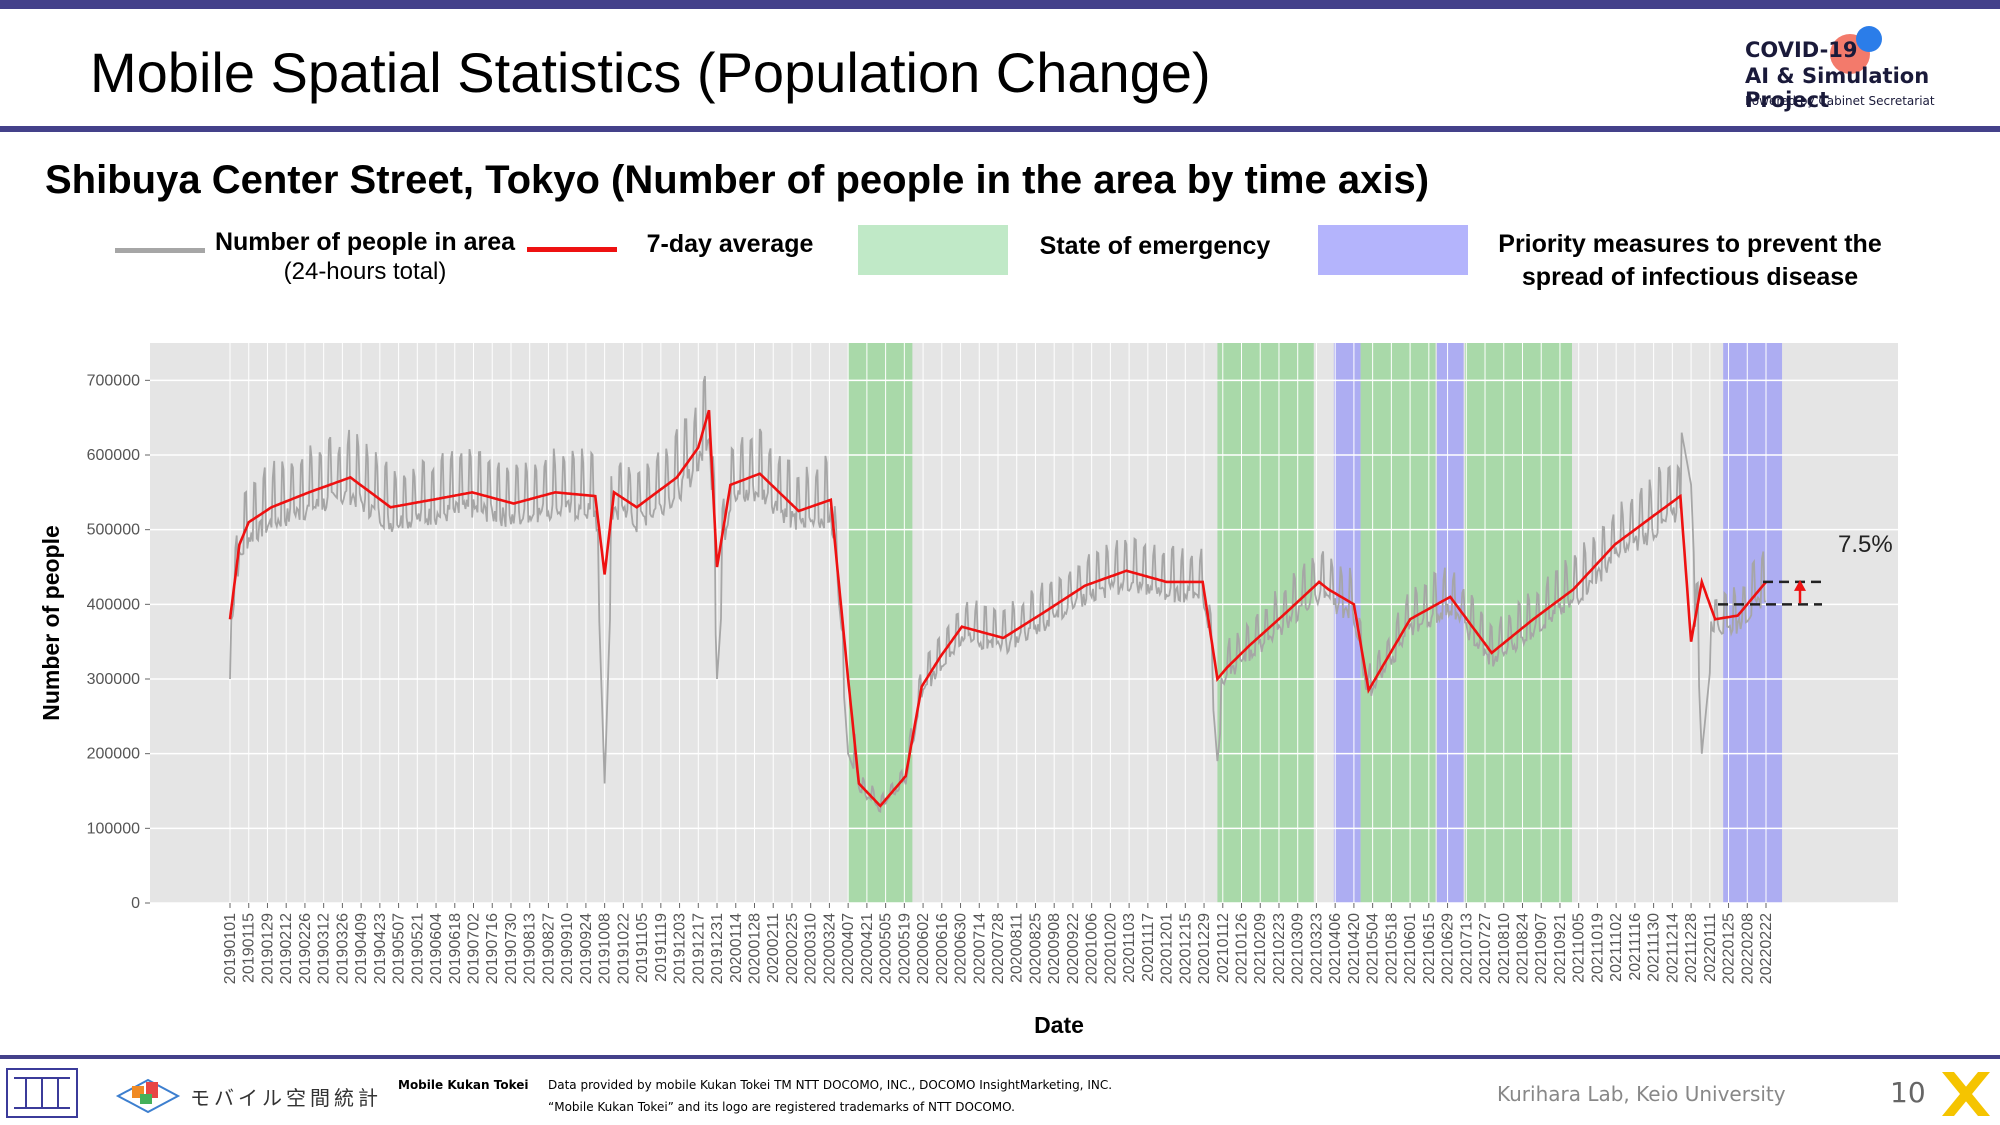  I want to click on logo-line-3: Powered by Cabinet Secretariat, so click(1840, 101).